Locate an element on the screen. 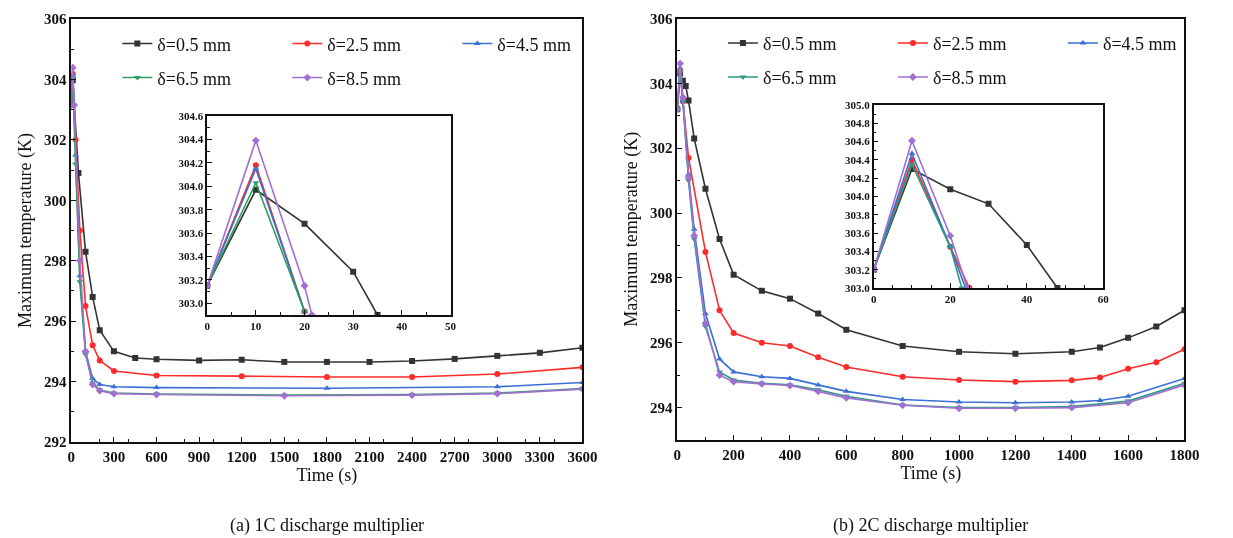 This screenshot has width=1233, height=538. x-tick-label: 2100 is located at coordinates (369, 456).